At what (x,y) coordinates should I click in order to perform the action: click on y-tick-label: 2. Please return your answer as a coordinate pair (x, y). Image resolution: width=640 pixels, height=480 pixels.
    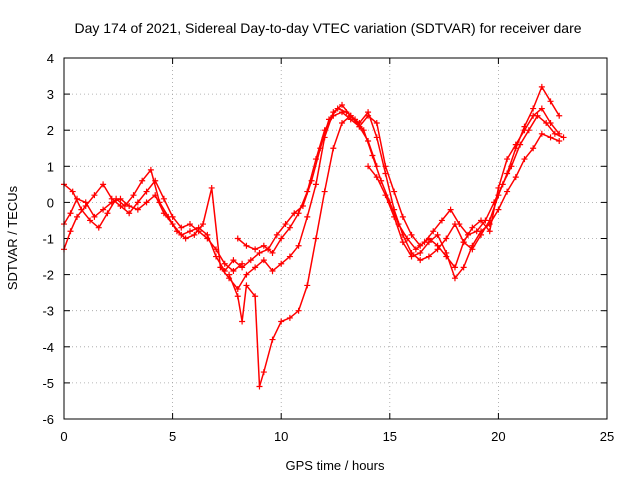
    Looking at the image, I should click on (50, 130).